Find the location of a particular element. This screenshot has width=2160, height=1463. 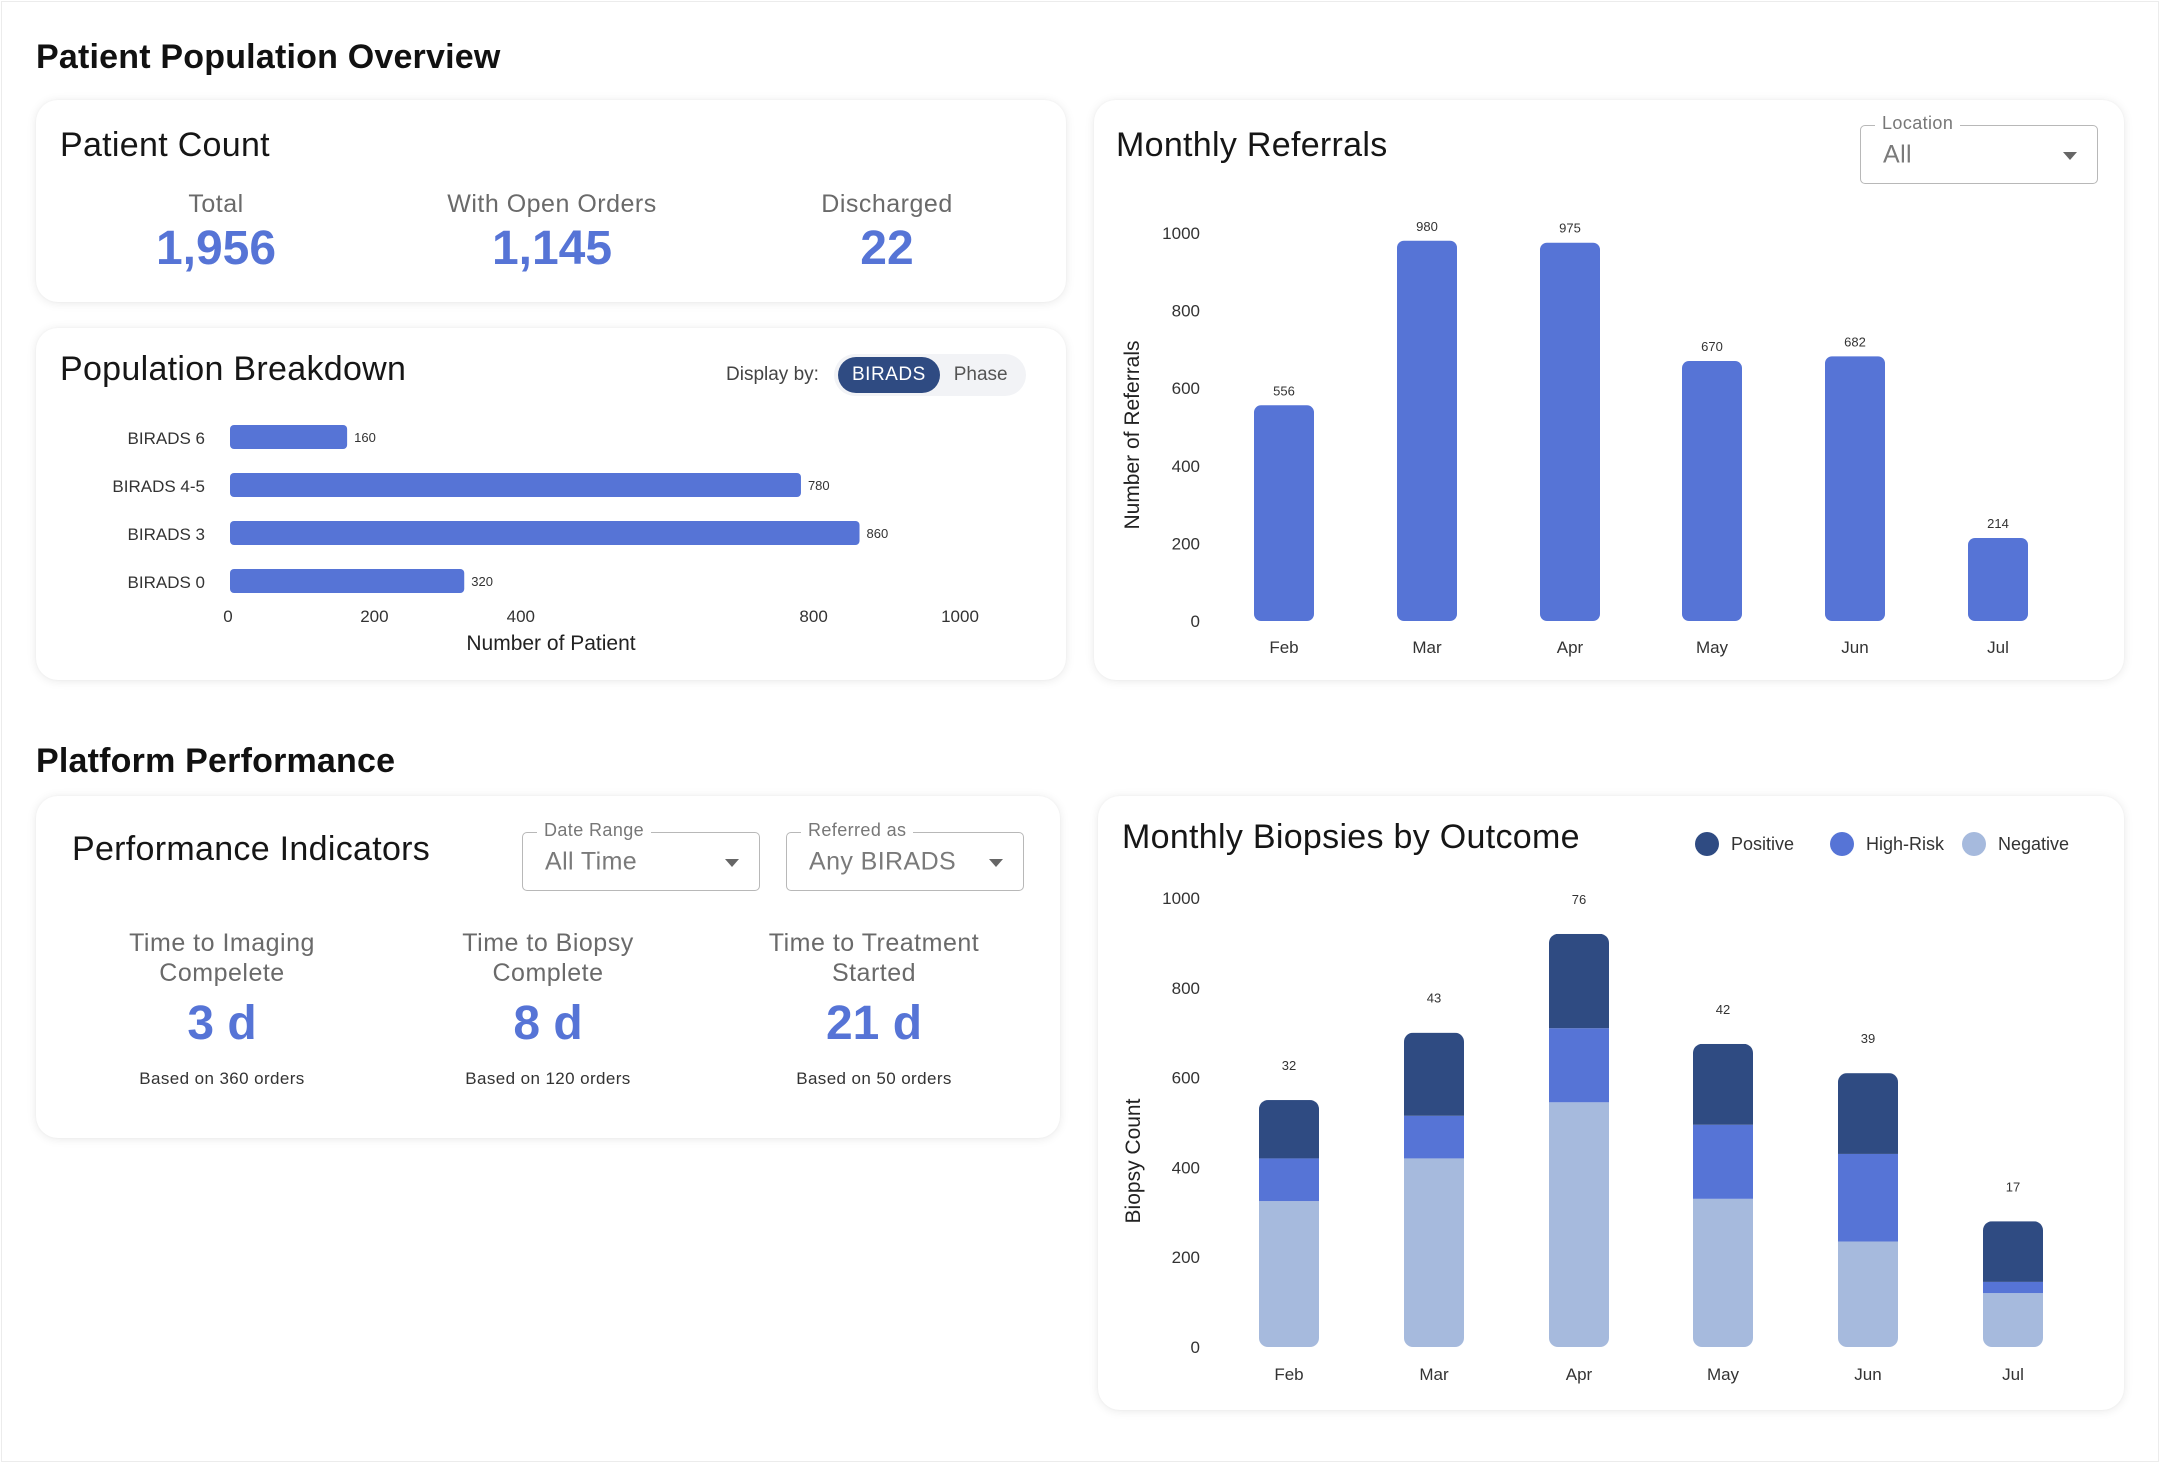

stat-total: Total 1,956 is located at coordinates (216, 233).